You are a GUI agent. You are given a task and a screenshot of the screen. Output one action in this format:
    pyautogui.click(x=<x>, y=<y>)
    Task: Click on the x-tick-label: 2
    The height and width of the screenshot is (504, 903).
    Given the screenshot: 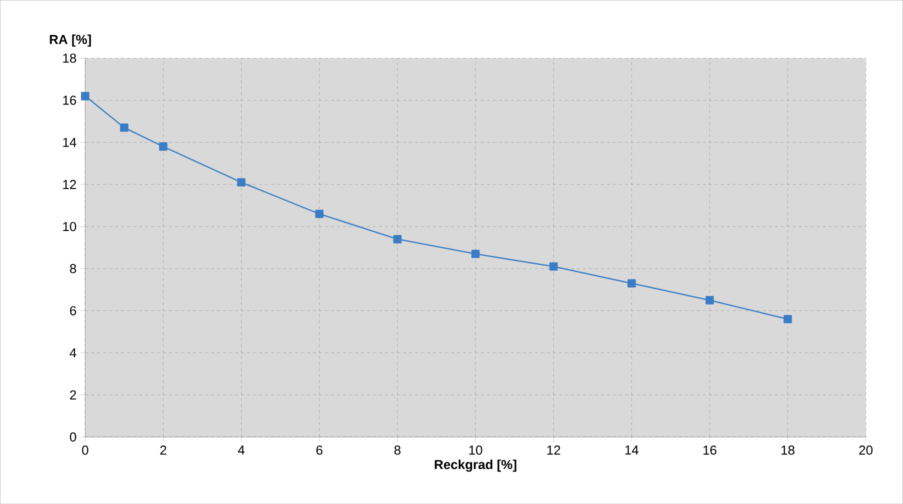 What is the action you would take?
    pyautogui.click(x=163, y=450)
    